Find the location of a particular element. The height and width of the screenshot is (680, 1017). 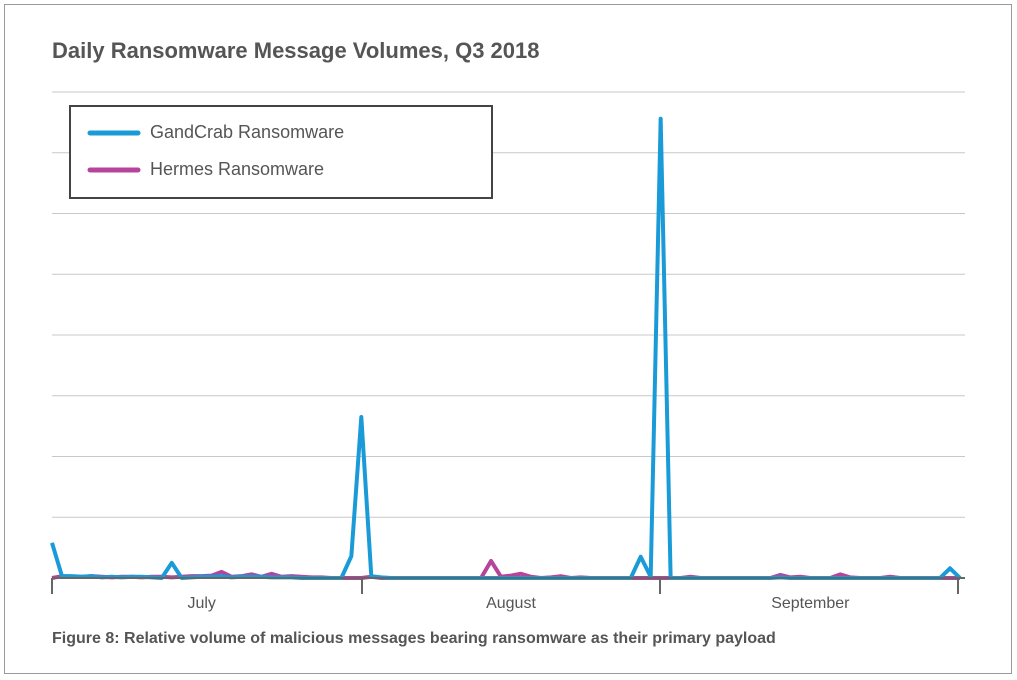

legend is located at coordinates (281, 152).